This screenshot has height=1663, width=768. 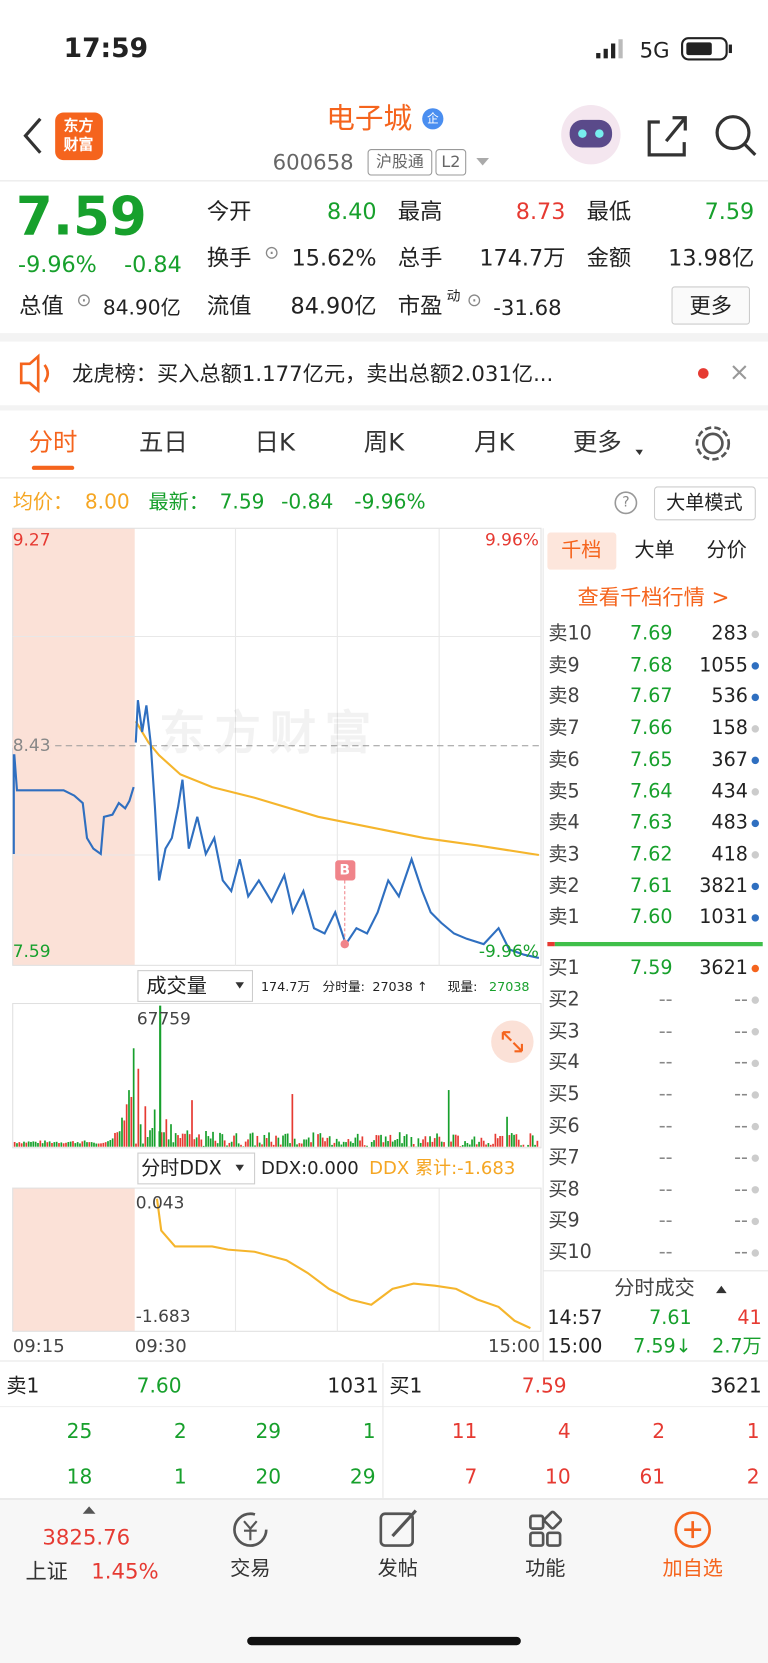 What do you see at coordinates (420, 306) in the screenshot?
I see `field-label: 市盈` at bounding box center [420, 306].